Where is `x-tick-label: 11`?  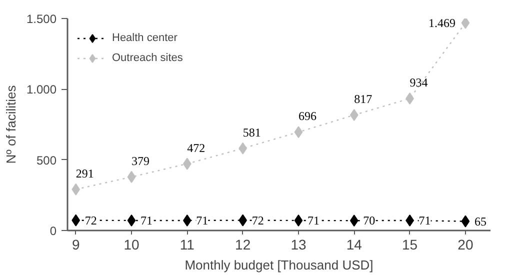 x-tick-label: 11 is located at coordinates (187, 244).